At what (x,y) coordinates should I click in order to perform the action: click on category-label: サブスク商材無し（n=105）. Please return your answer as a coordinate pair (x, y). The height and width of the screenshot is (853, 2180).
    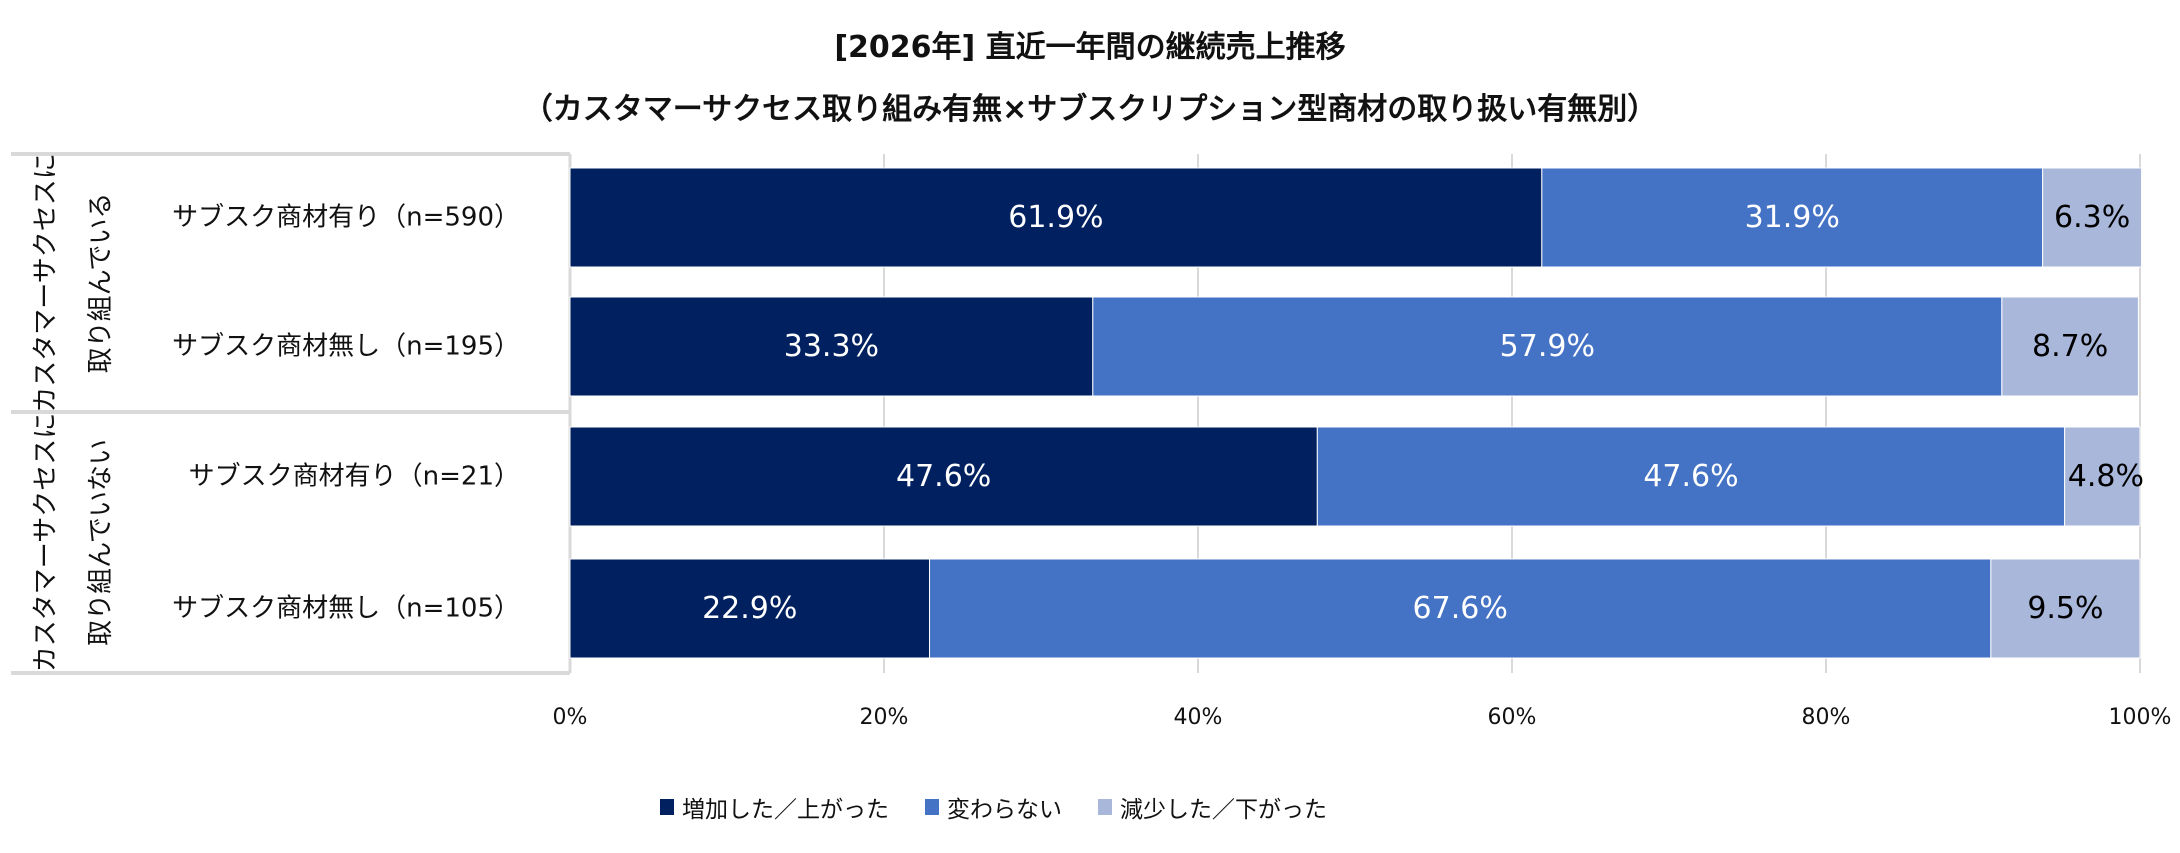
    Looking at the image, I should click on (346, 609).